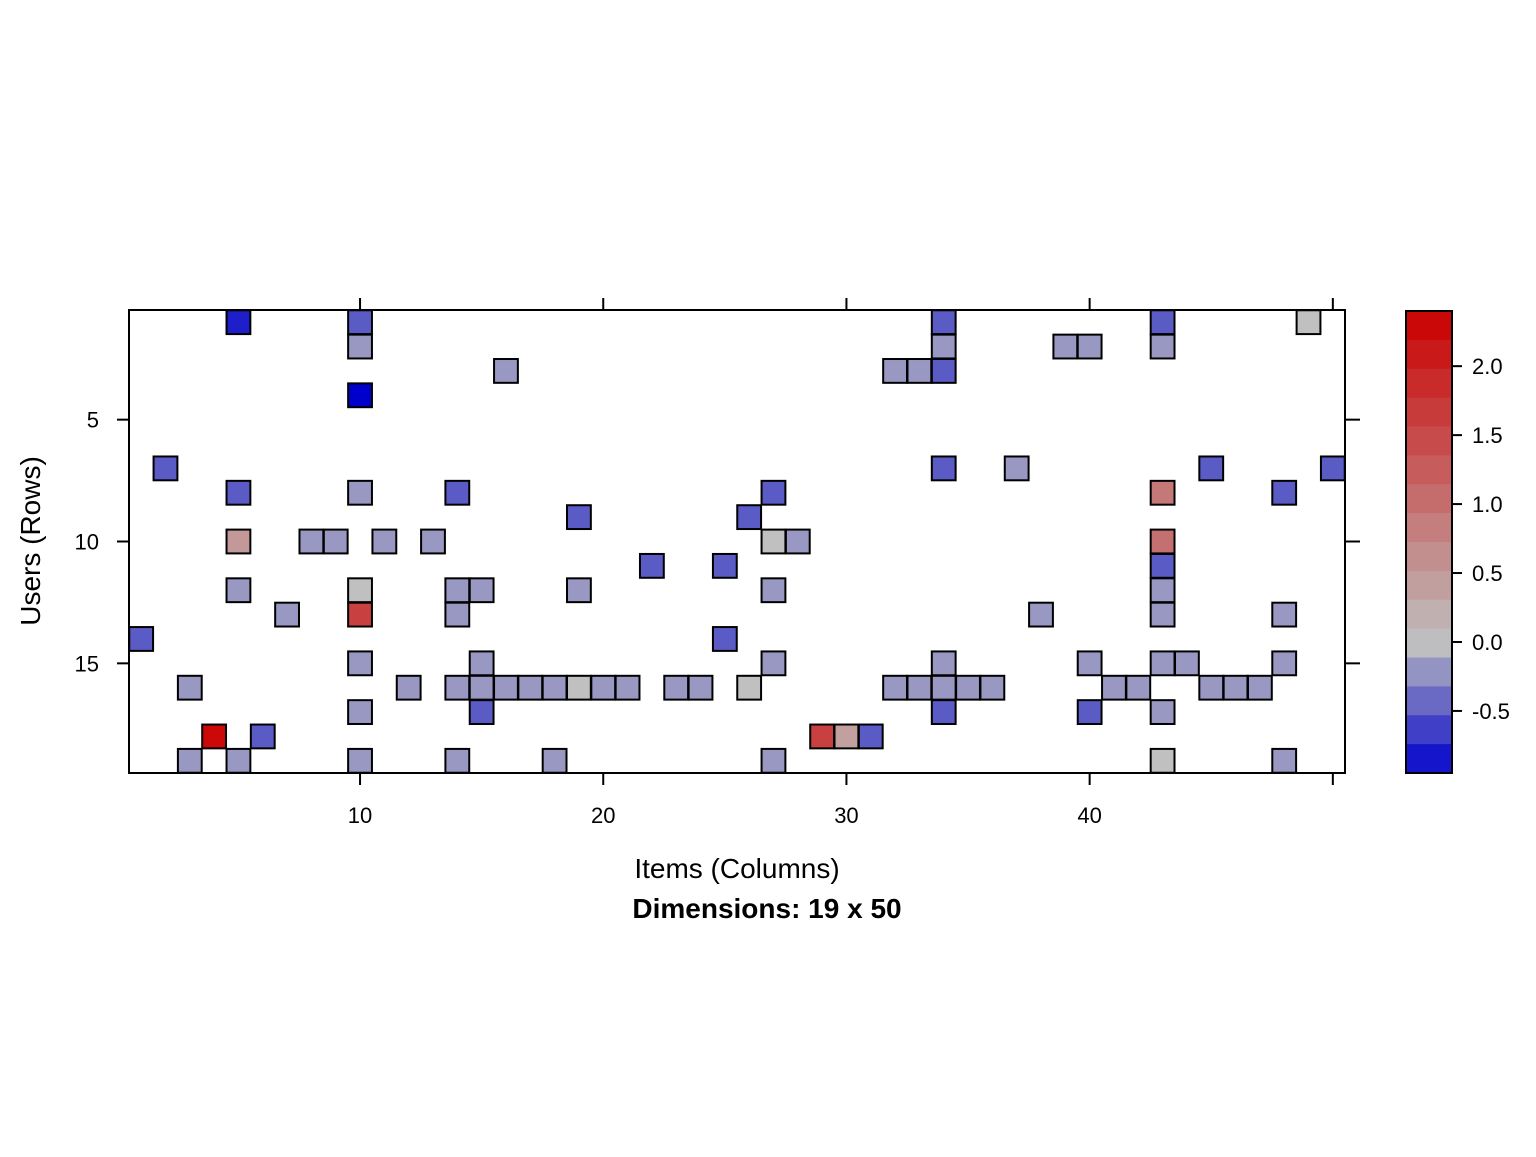  Describe the element at coordinates (93, 420) in the screenshot. I see `y-tick-label: 5` at that location.